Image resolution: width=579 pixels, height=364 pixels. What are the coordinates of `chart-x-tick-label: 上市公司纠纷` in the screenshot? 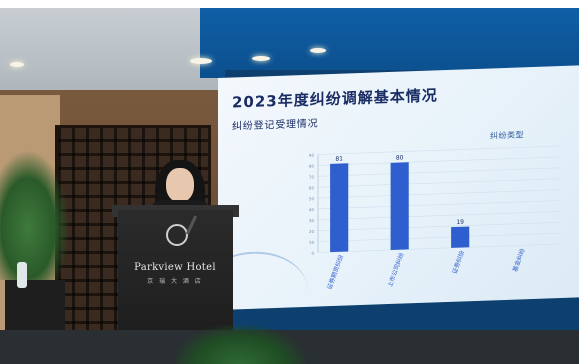 It's located at (396, 270).